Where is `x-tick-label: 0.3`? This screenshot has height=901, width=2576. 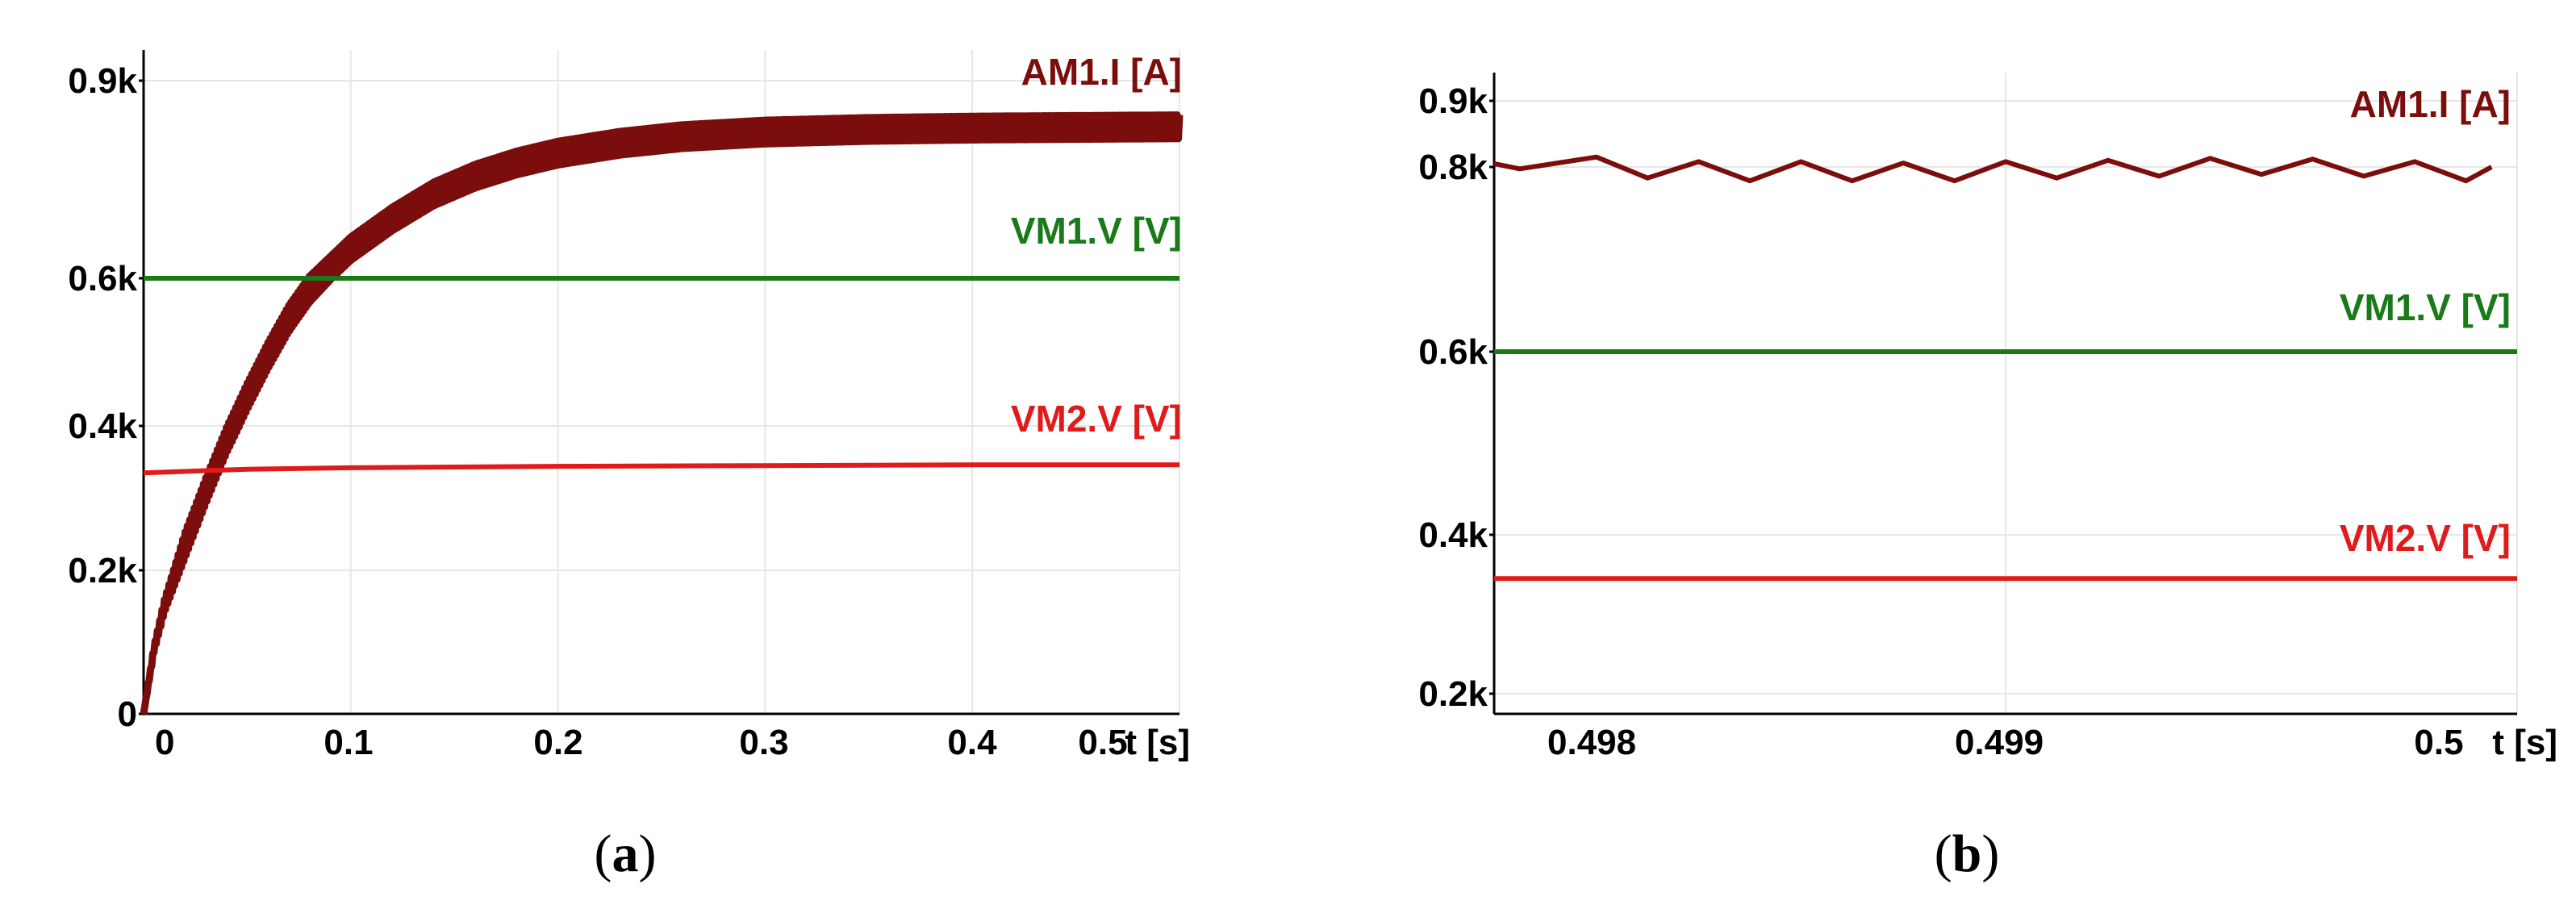 x-tick-label: 0.3 is located at coordinates (763, 742).